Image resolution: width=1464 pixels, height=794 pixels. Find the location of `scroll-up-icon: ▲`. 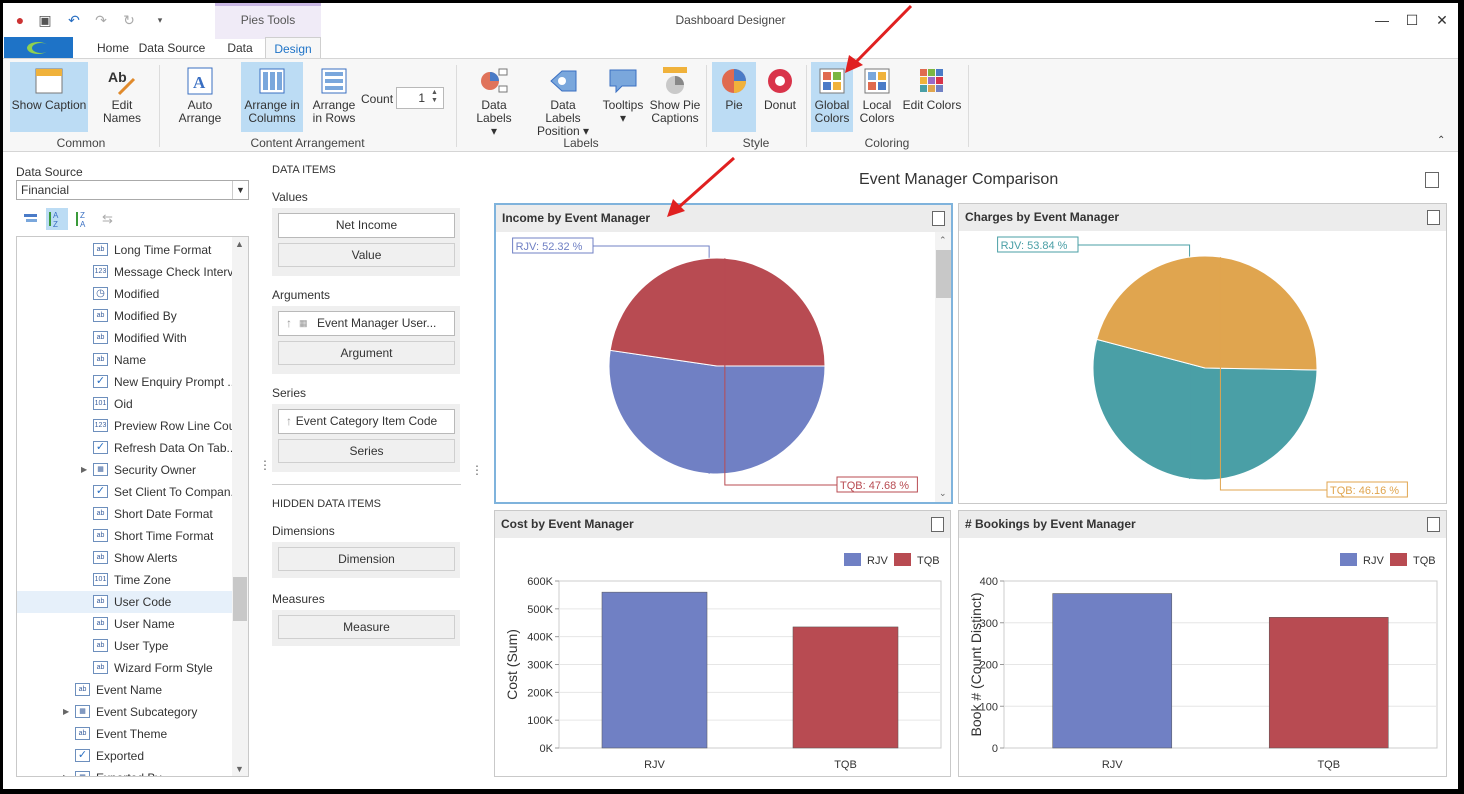

scroll-up-icon: ▲ is located at coordinates (239, 244).